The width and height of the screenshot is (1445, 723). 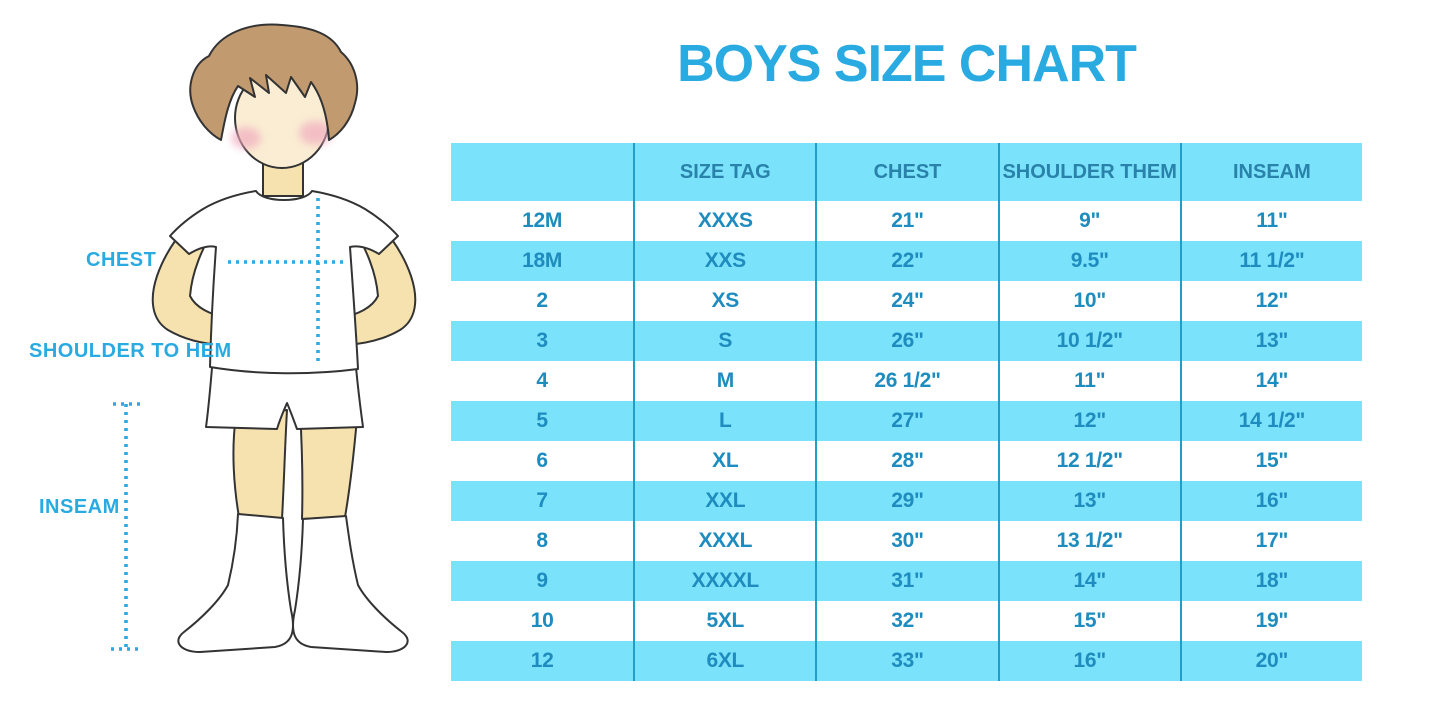 What do you see at coordinates (724, 301) in the screenshot?
I see `table-cell: XS` at bounding box center [724, 301].